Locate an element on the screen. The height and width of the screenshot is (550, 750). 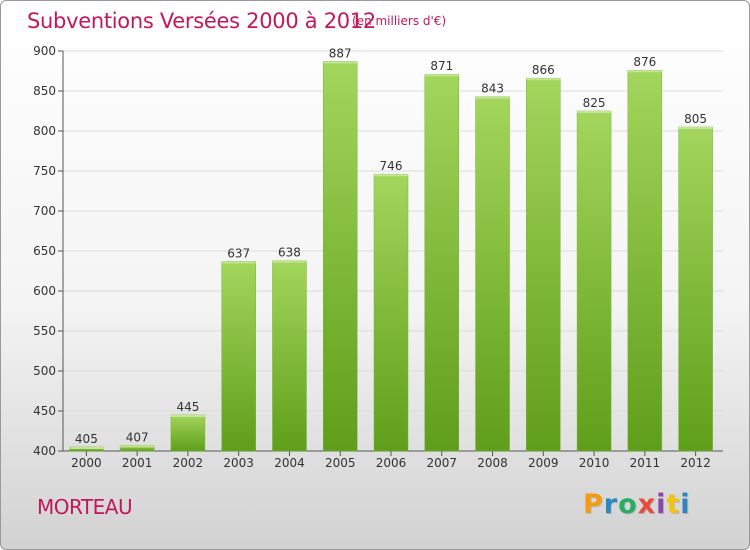
bar-2008 is located at coordinates (492, 274).